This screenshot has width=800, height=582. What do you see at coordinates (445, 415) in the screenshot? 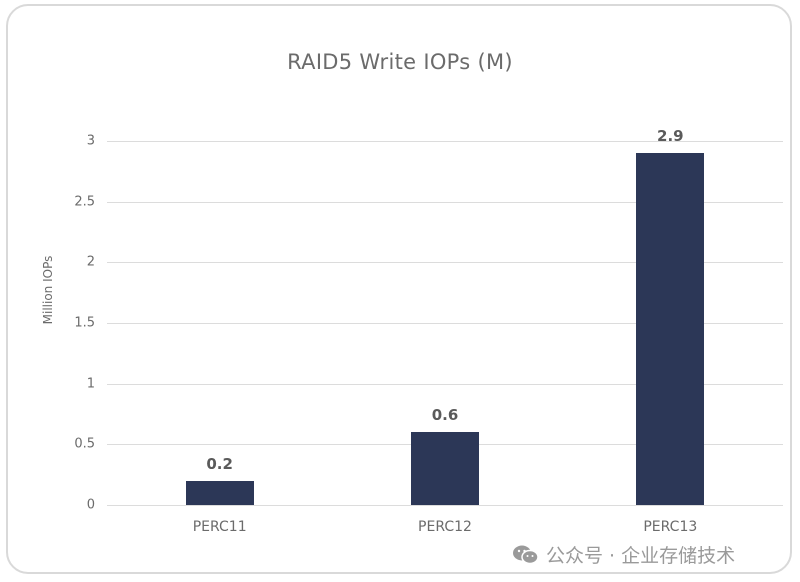
I see `data-label: 0.6` at bounding box center [445, 415].